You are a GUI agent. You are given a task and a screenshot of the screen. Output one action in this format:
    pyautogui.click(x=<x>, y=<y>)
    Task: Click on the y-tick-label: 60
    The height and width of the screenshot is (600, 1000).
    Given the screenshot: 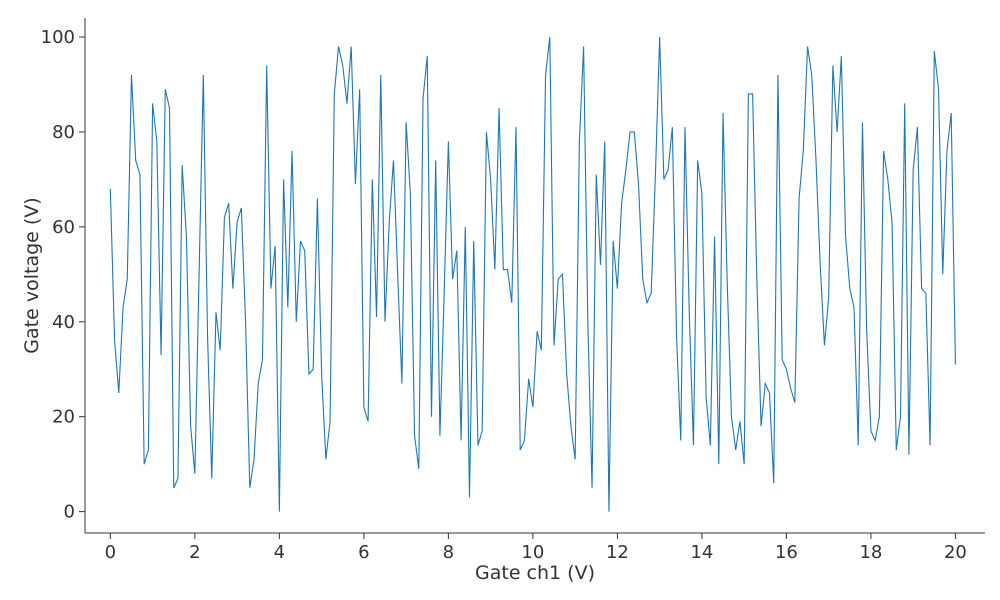 What is the action you would take?
    pyautogui.click(x=63, y=227)
    